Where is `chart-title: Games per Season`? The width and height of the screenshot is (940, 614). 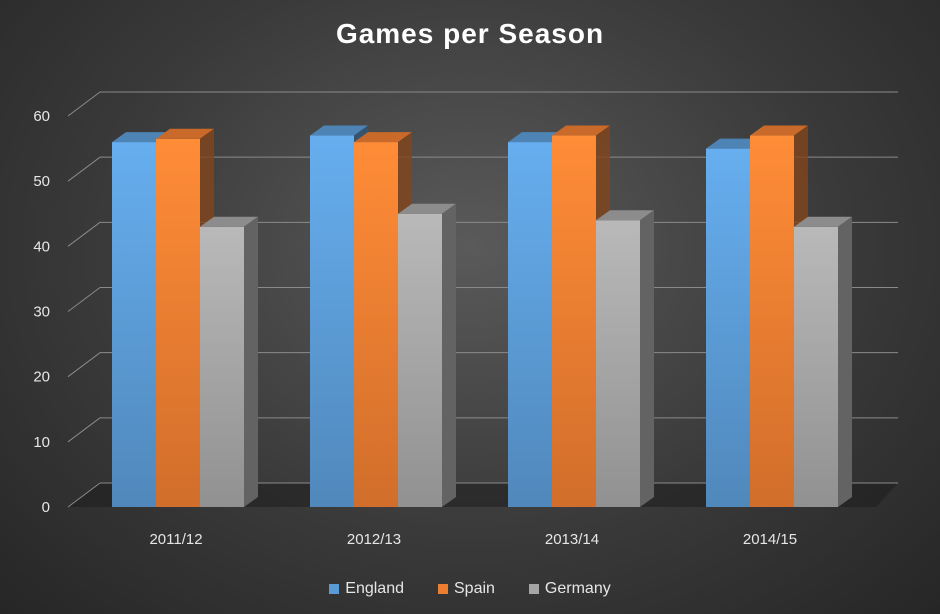
chart-title: Games per Season is located at coordinates (470, 33).